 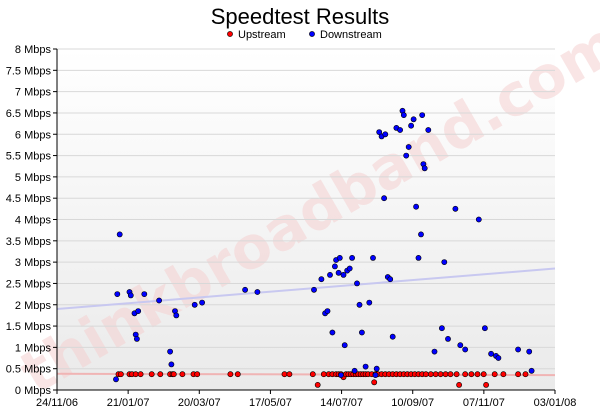 What do you see at coordinates (29, 242) in the screenshot?
I see `y-tick-label: 3.5 Mbps` at bounding box center [29, 242].